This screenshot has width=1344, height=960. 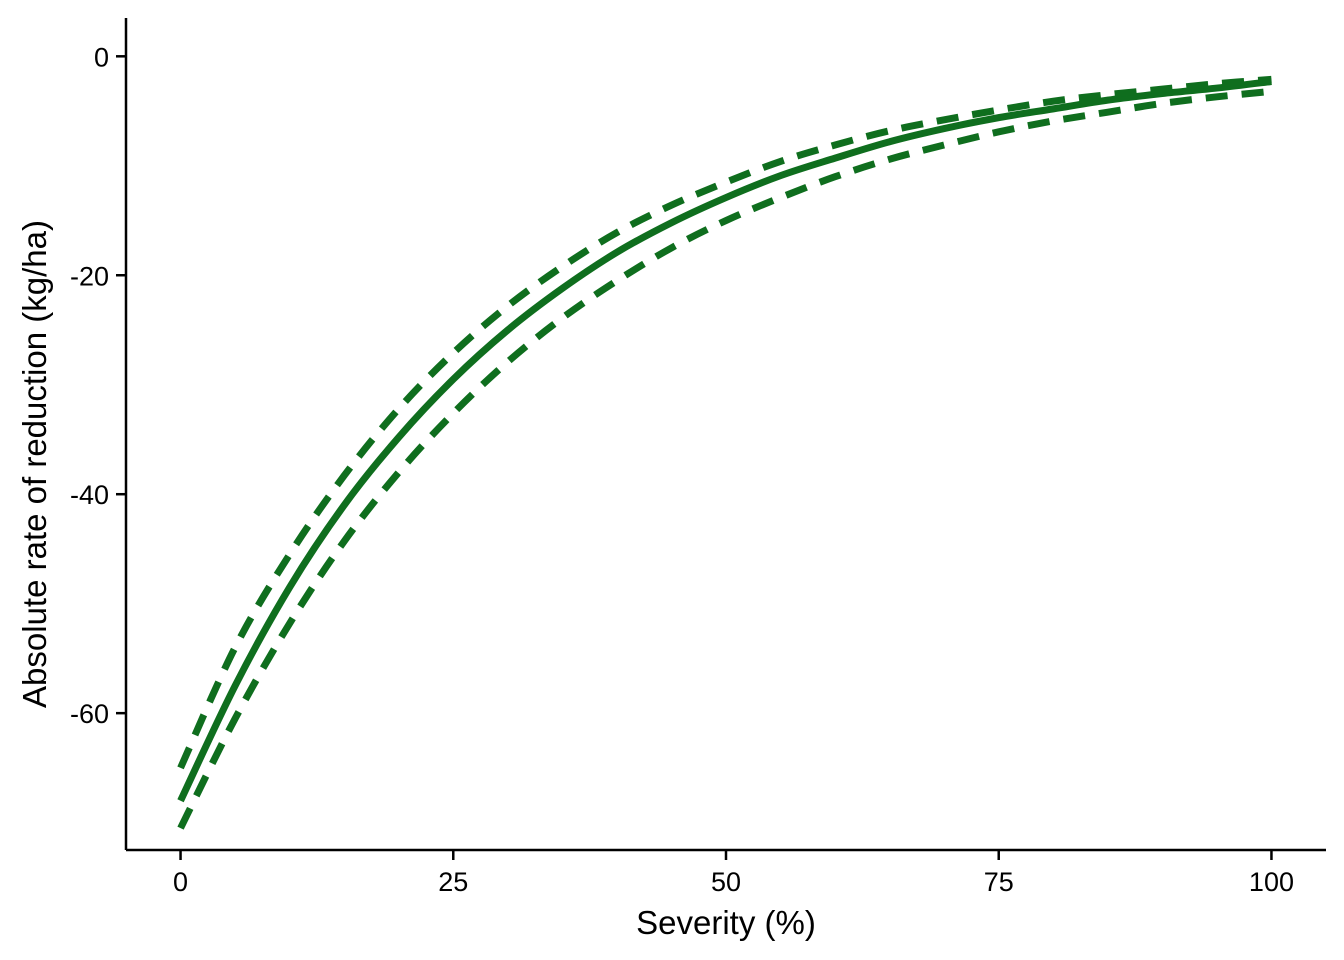 What do you see at coordinates (89, 714) in the screenshot?
I see `y-tick-label: -60` at bounding box center [89, 714].